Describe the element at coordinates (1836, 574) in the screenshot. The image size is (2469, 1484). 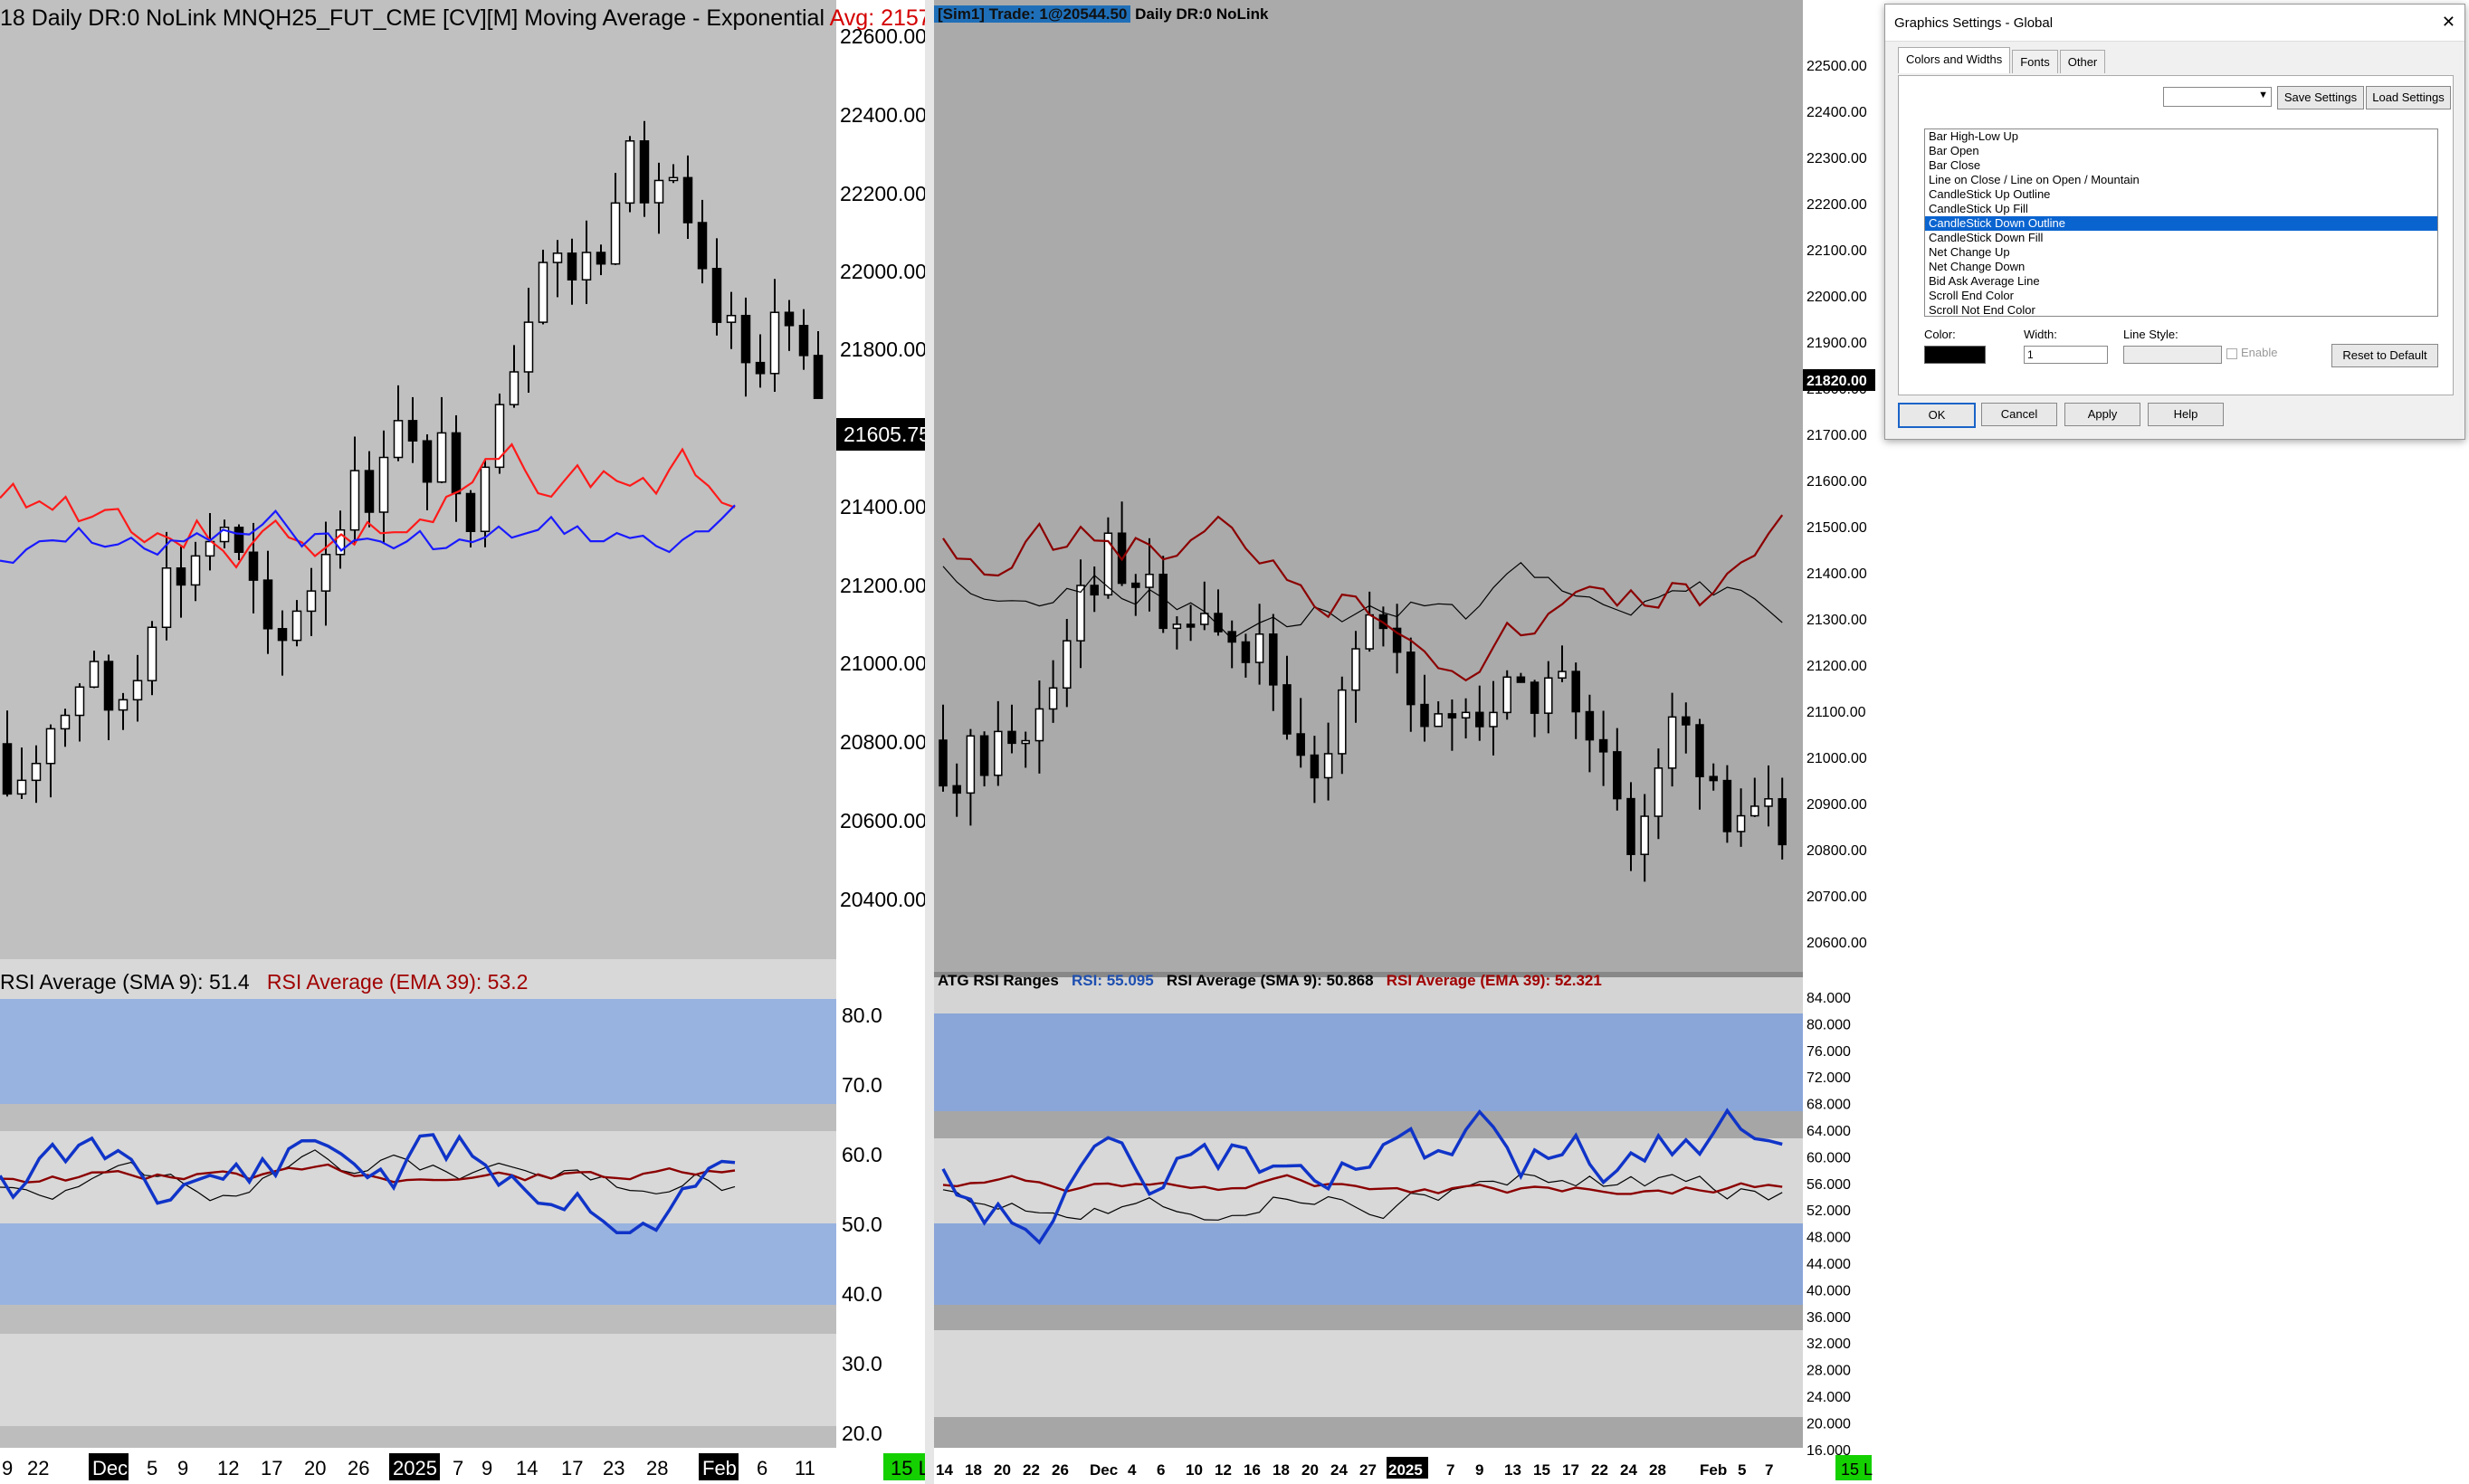
I see `right-price-tick: 21400.00` at that location.